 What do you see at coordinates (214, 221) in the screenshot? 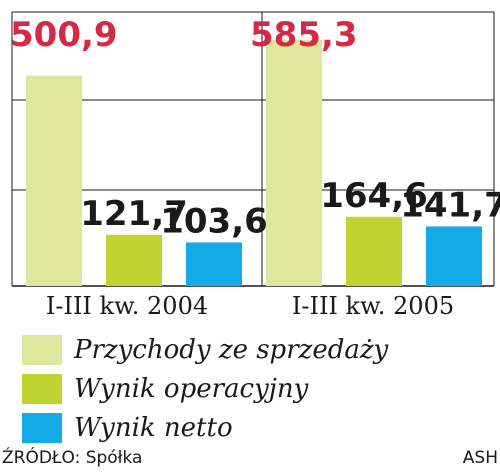
I see `value-label-net-0: 103,6` at bounding box center [214, 221].